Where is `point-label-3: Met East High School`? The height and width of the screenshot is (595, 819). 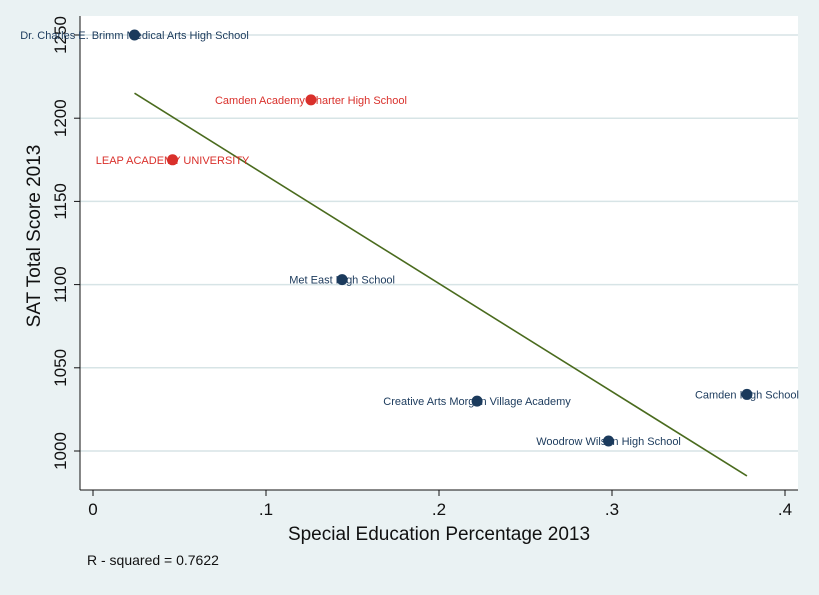
point-label-3: Met East High School is located at coordinates (342, 281).